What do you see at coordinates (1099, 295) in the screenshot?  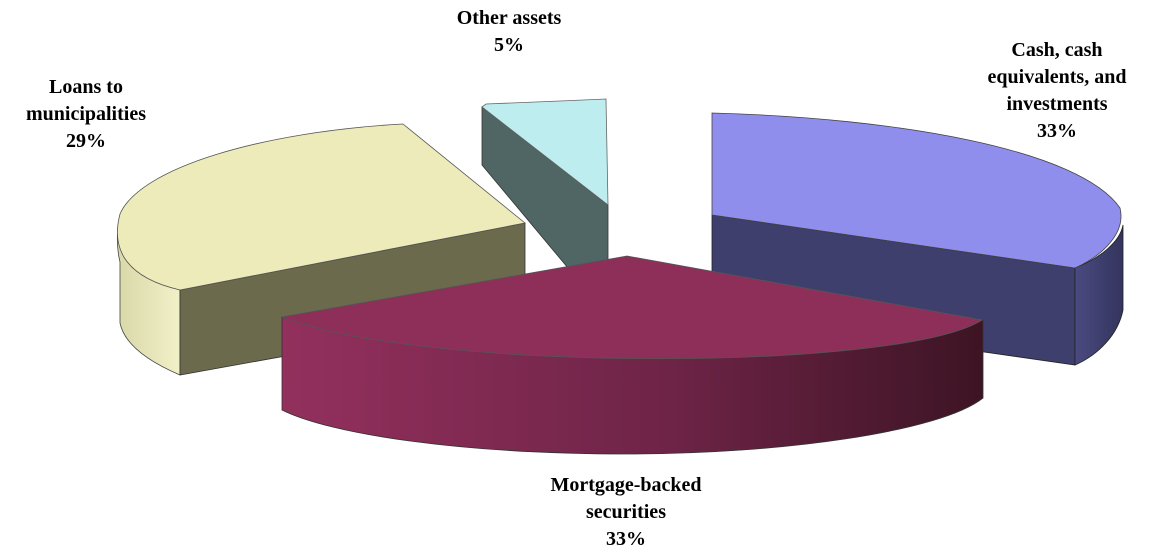 I see `slice-cash-rim` at bounding box center [1099, 295].